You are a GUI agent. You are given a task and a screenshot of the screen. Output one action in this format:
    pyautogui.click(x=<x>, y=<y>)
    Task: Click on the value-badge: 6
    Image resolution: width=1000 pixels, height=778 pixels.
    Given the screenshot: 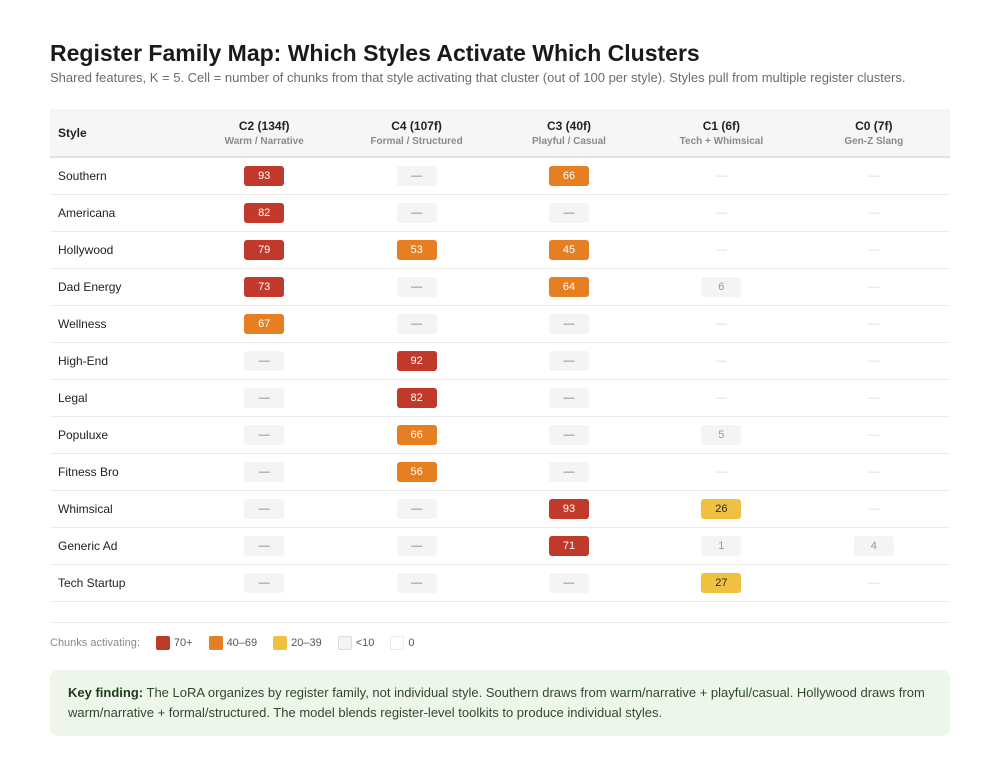 What is the action you would take?
    pyautogui.click(x=721, y=287)
    